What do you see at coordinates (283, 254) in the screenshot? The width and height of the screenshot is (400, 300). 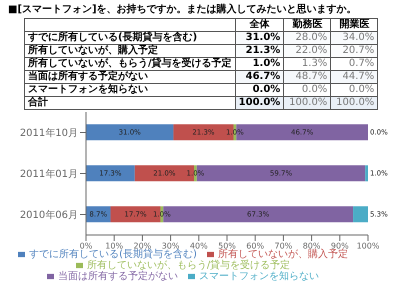 I see `legend-label: 所有していないが、購入予定` at bounding box center [283, 254].